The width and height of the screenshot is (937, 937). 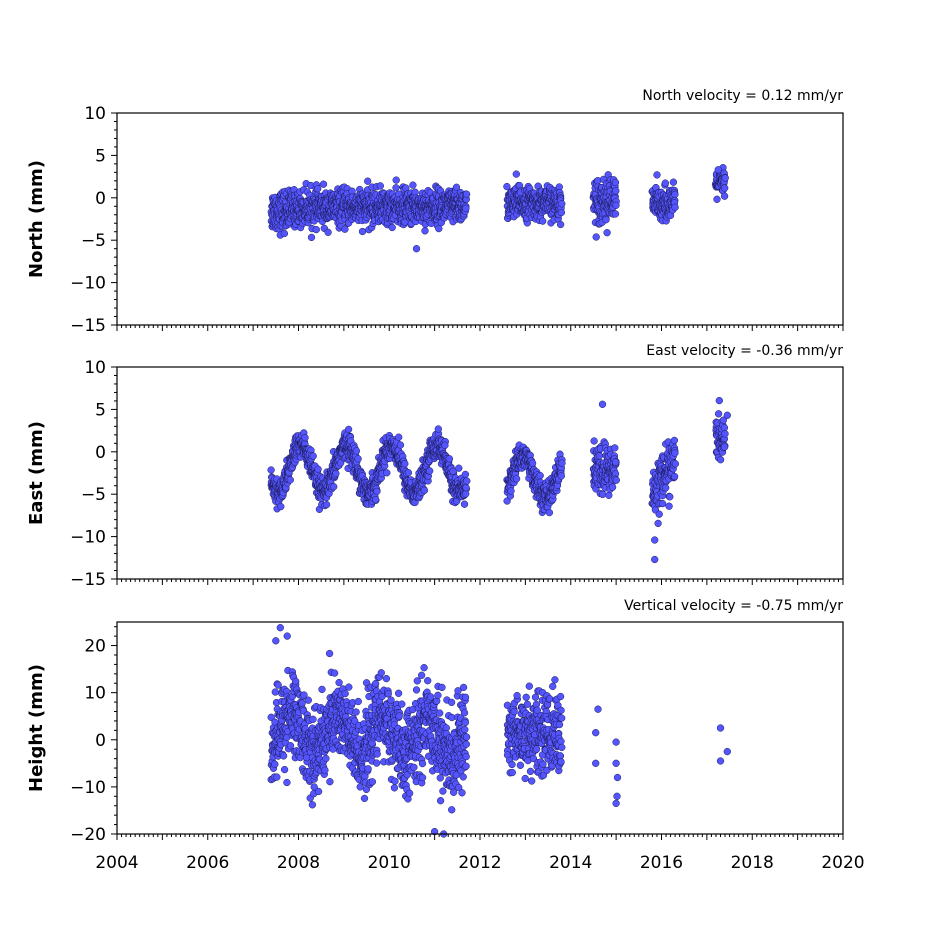 I want to click on x-tick-label: 2004, so click(x=116, y=863).